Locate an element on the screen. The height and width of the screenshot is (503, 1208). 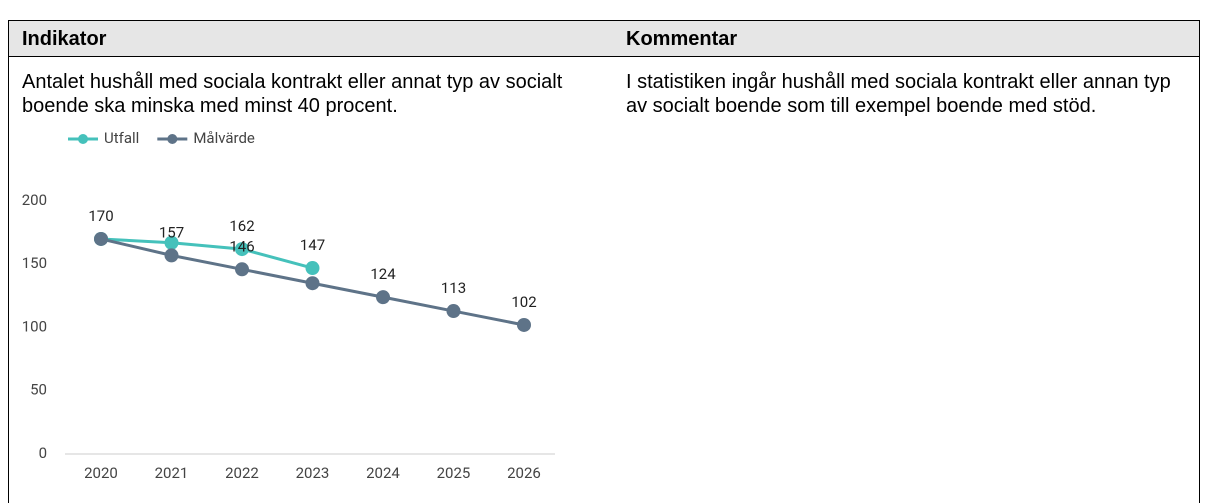
data-label: 147 is located at coordinates (312, 245).